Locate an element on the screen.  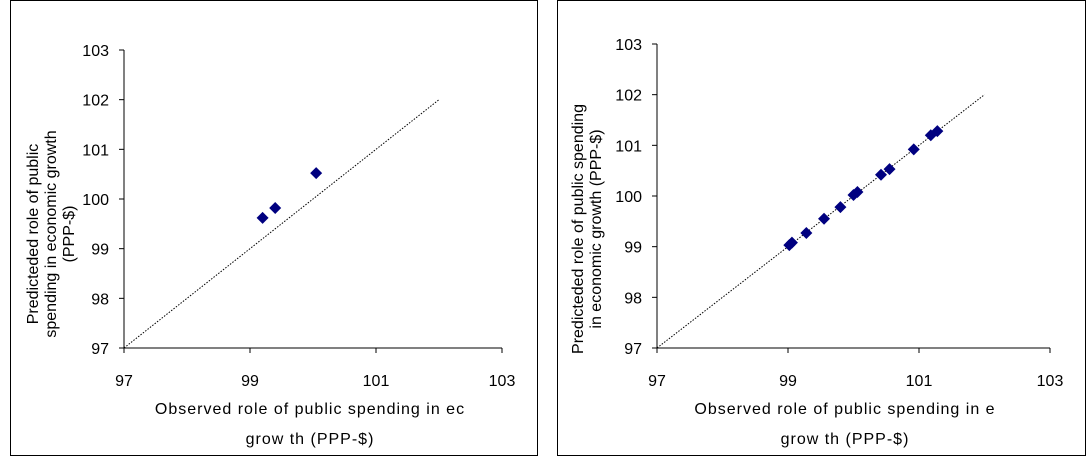
y-axis-title: Predicteded role of public is located at coordinates (33, 234).